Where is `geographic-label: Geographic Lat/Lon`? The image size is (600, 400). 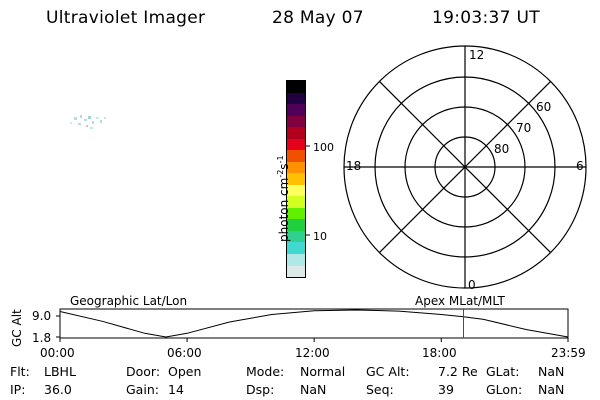 geographic-label: Geographic Lat/Lon is located at coordinates (129, 301).